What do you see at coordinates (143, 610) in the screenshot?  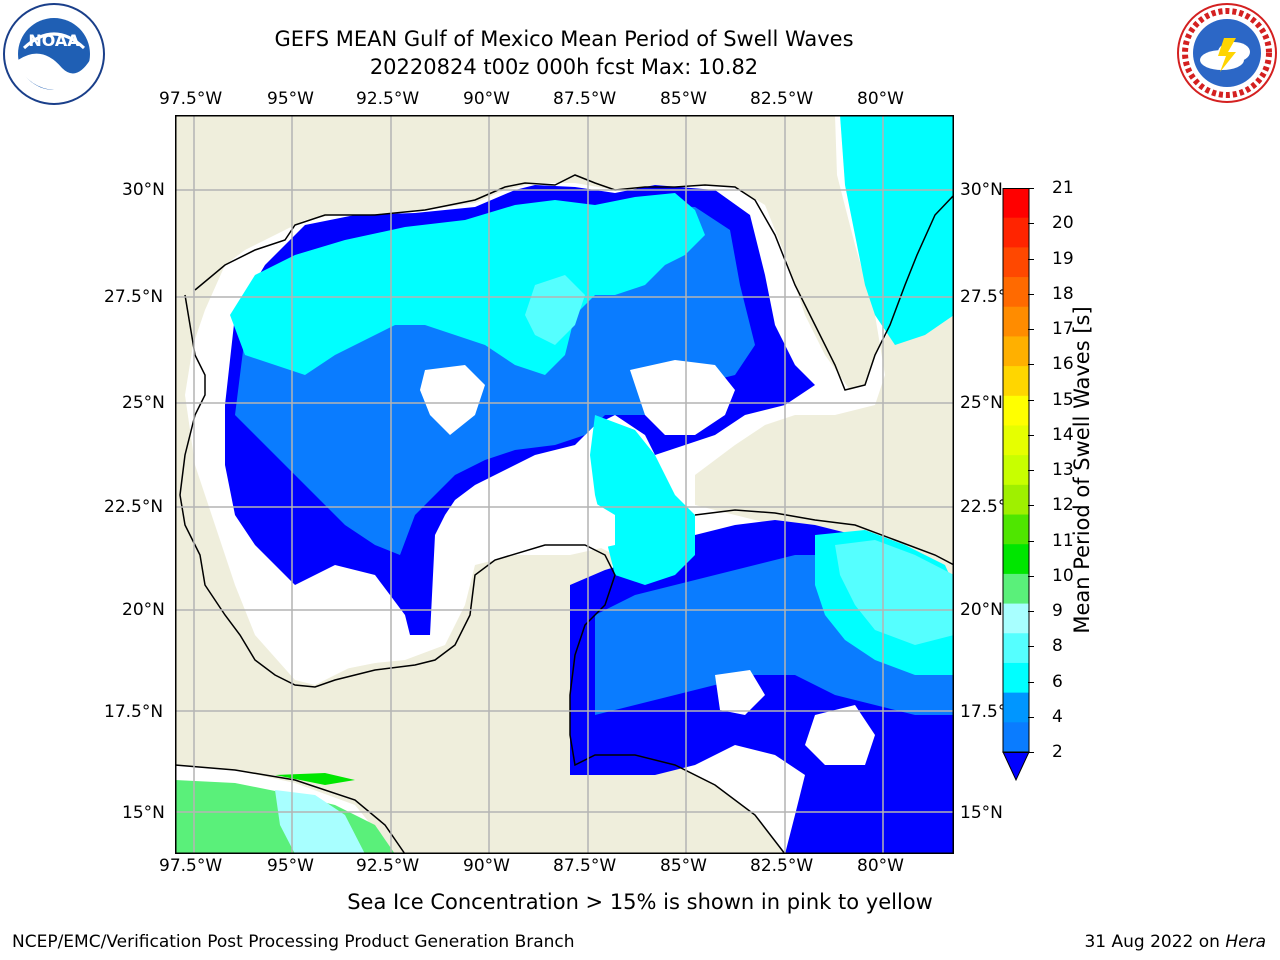 I see `lat-left-5: 20°N` at bounding box center [143, 610].